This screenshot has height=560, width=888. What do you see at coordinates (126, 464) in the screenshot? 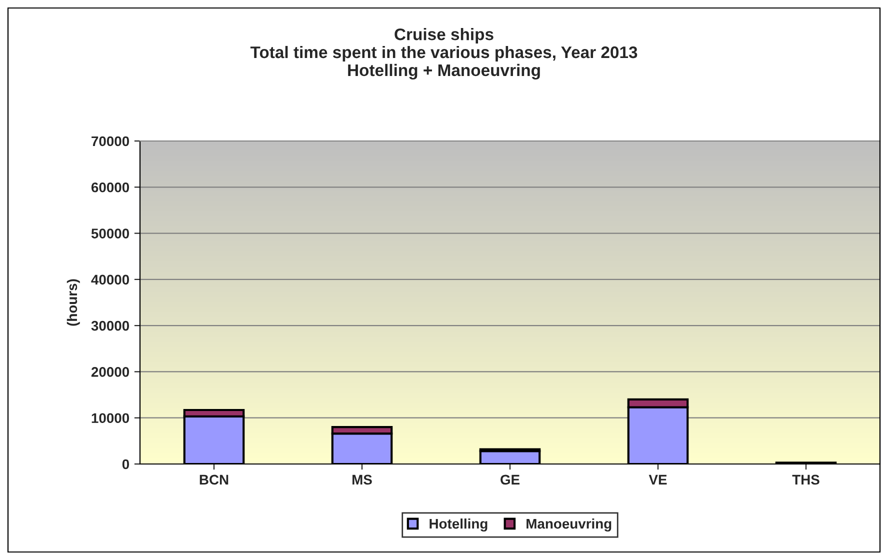
I see `y-tick-label: 0` at bounding box center [126, 464].